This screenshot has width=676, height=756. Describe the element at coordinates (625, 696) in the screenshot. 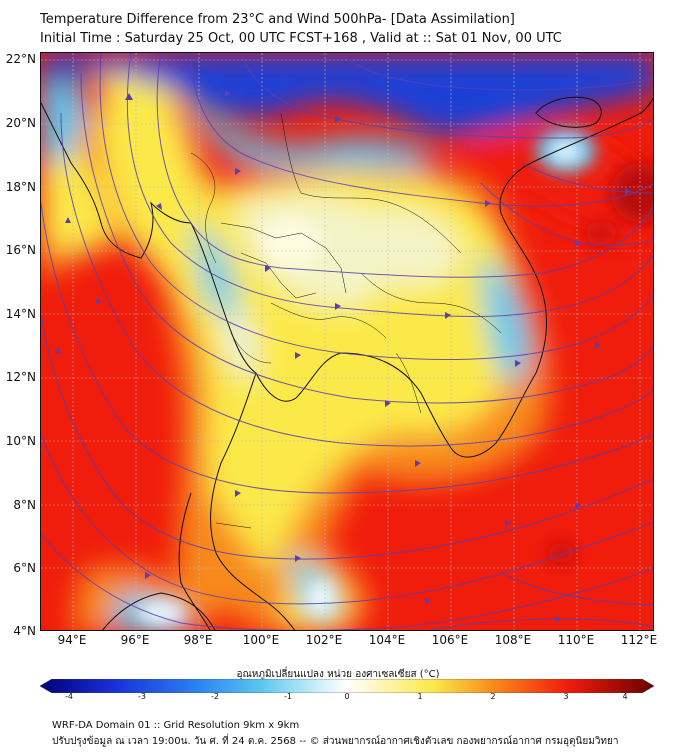

I see `colorbar-tick: 4` at that location.